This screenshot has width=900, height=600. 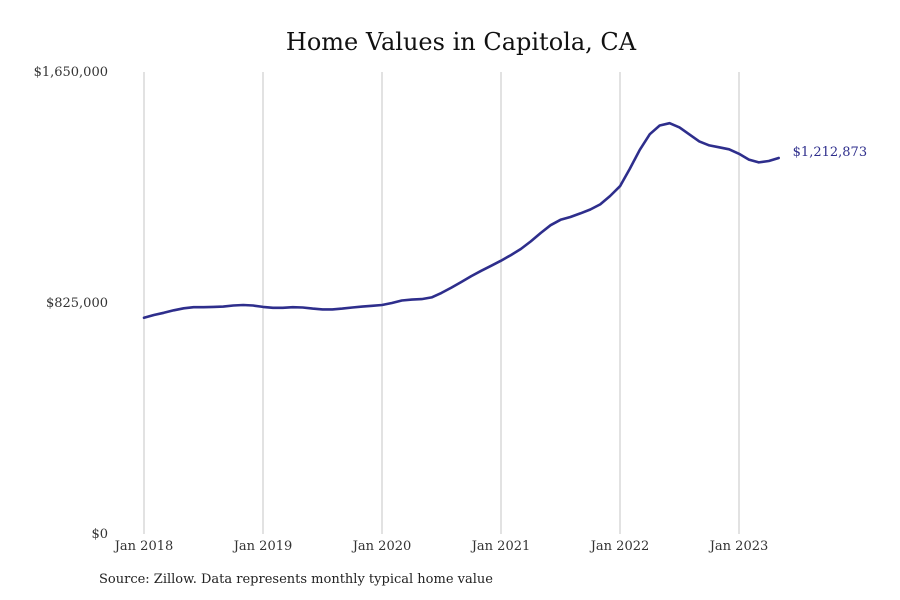 I want to click on y-tick-label: $0, so click(x=99, y=534).